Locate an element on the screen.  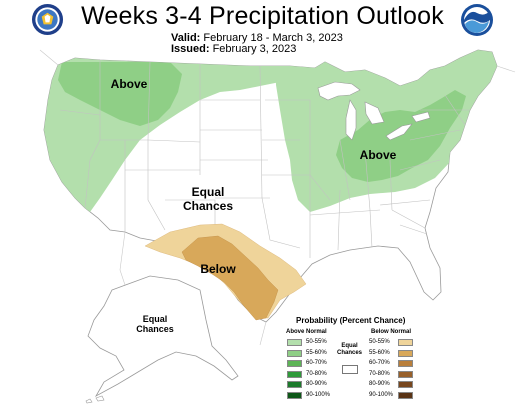
great-lakes is located at coordinates (374, 111).